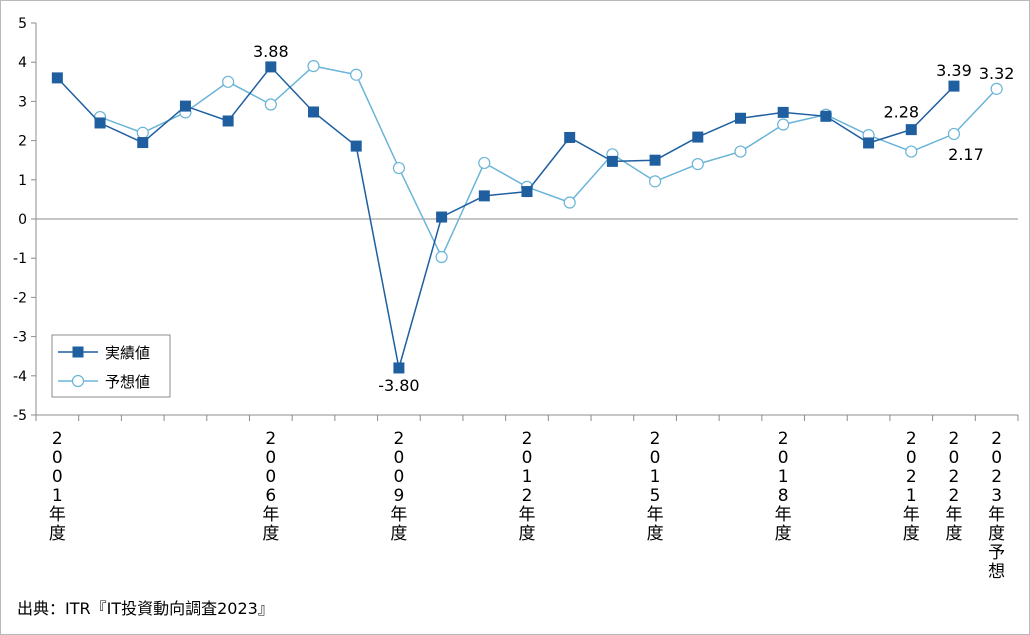  Describe the element at coordinates (996, 496) in the screenshot. I see `x-tick-char: 3` at that location.